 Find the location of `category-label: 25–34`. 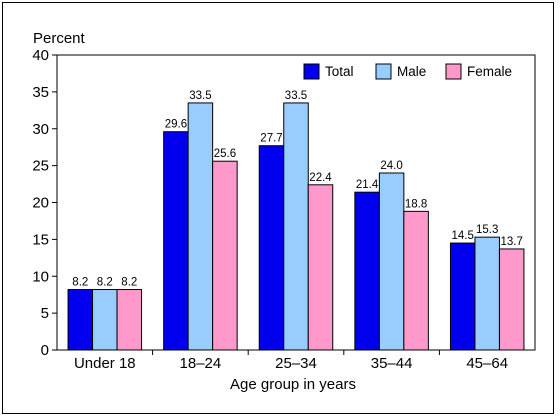

category-label: 25–34 is located at coordinates (296, 363).